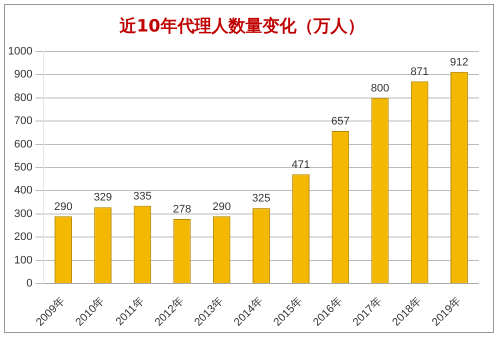  I want to click on y-tick-label: 0, so click(29, 284).